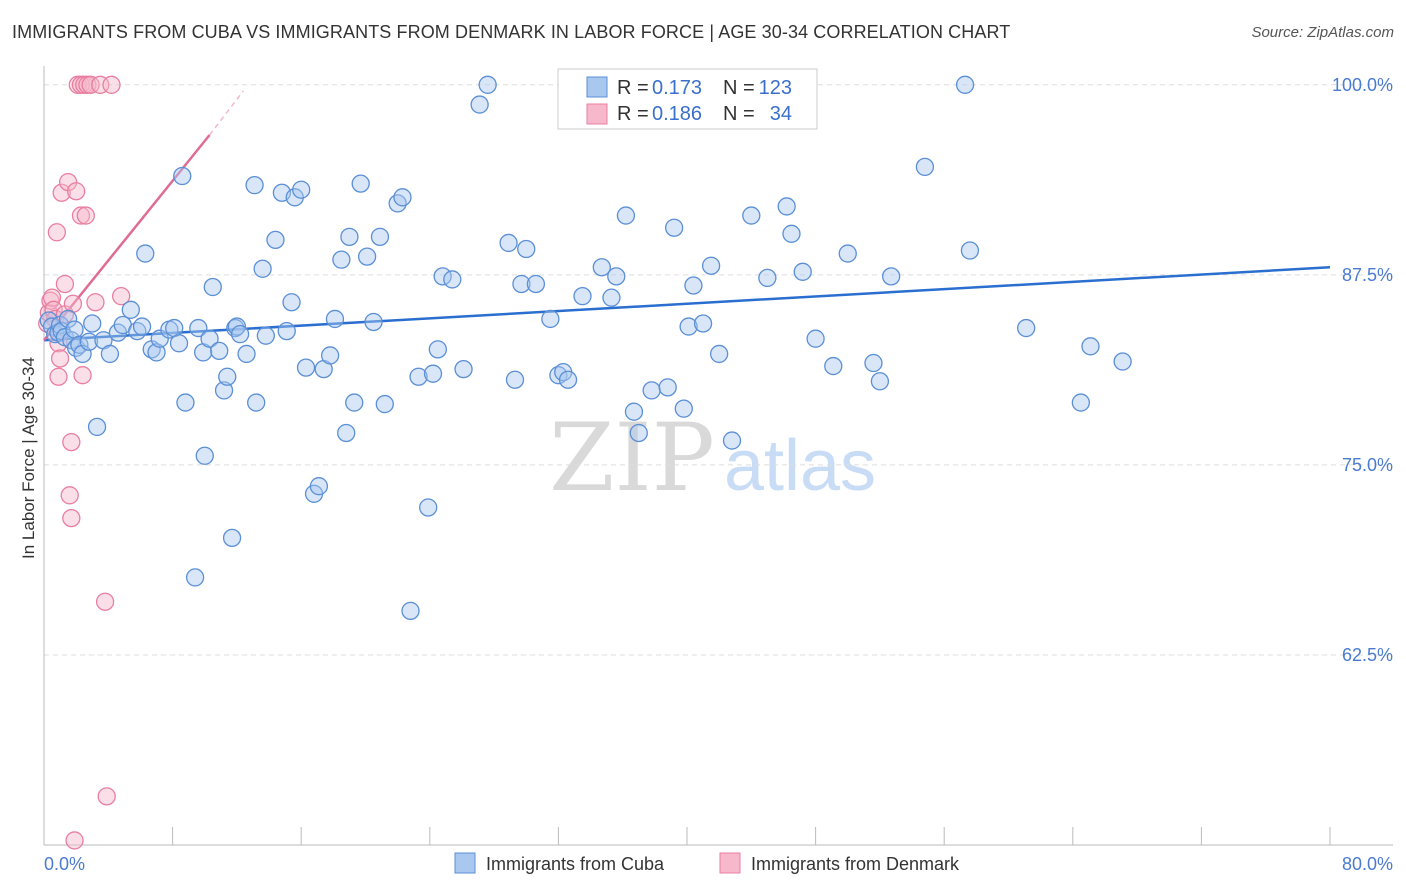  Describe the element at coordinates (775, 88) in the screenshot. I see `legend-cuba-n-value: 123` at that location.